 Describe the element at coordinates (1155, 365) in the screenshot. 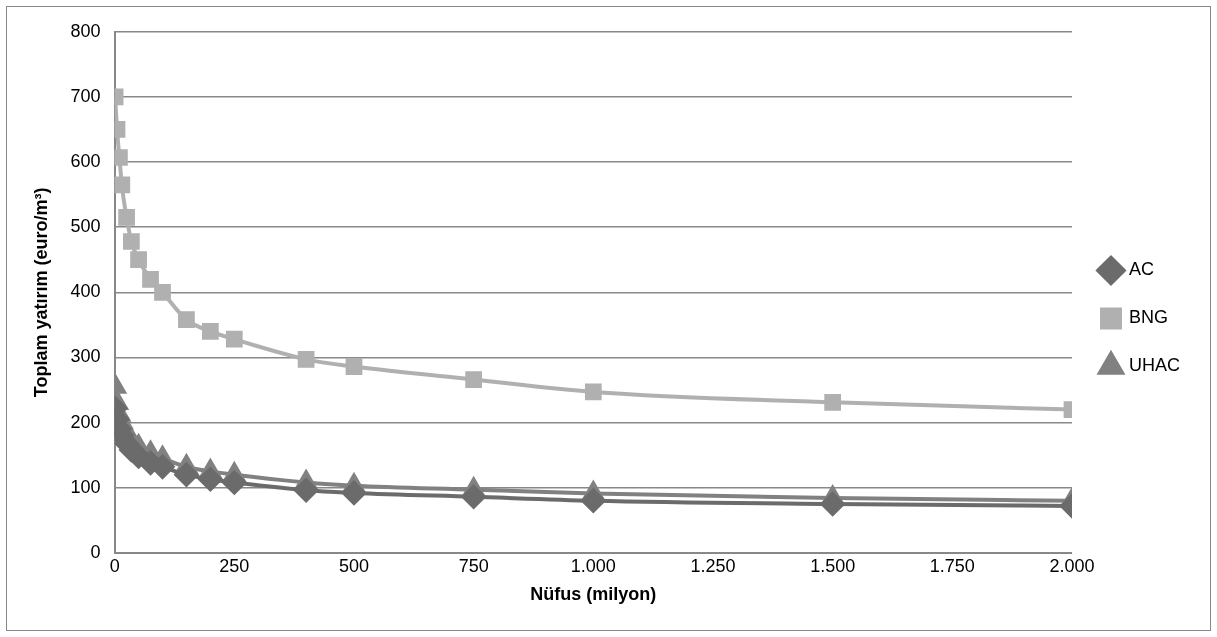

I see `legend-label: UHAC` at that location.